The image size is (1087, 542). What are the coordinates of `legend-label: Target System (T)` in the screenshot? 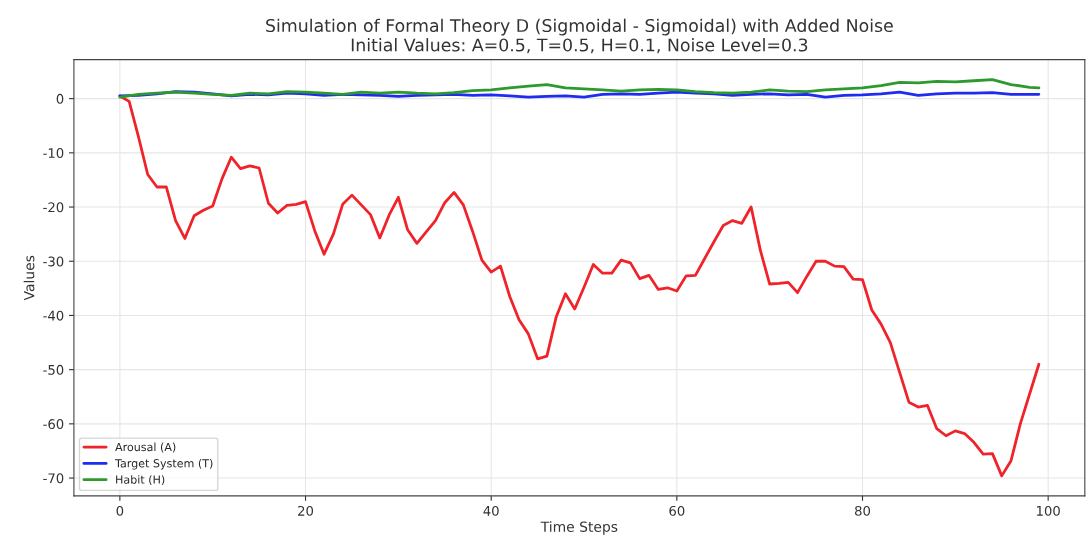 It's located at (163, 464).